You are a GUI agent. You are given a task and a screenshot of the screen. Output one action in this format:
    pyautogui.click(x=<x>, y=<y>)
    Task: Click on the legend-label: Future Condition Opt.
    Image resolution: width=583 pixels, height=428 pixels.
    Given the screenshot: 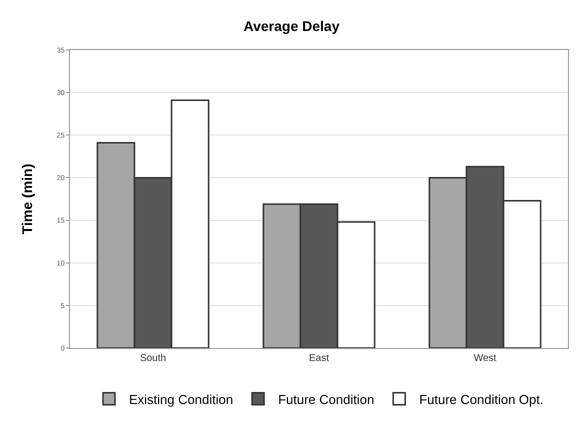 What is the action you would take?
    pyautogui.click(x=481, y=399)
    